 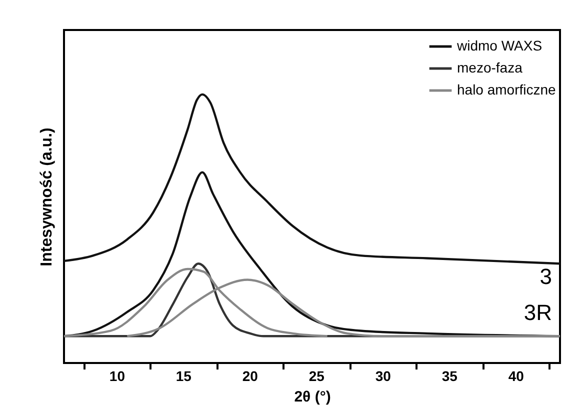 What do you see at coordinates (490, 68) in the screenshot?
I see `legend-label: mezo-faza` at bounding box center [490, 68].